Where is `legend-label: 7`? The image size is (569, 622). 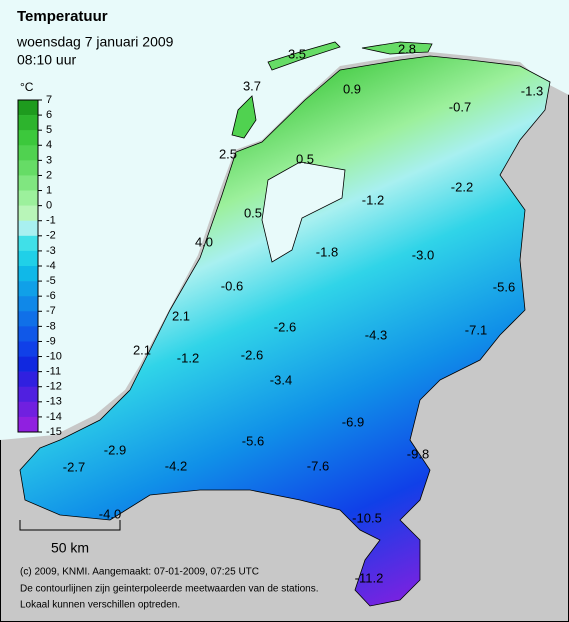 legend-label: 7 is located at coordinates (49, 100).